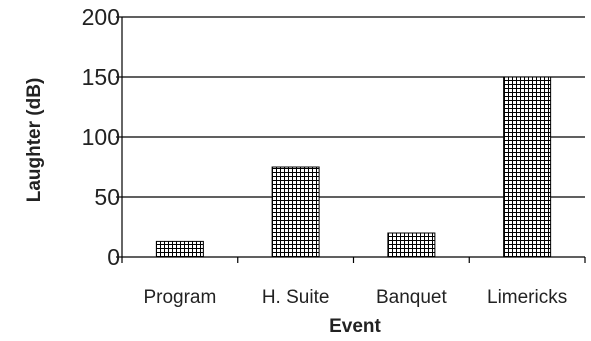  Describe the element at coordinates (353, 282) in the screenshot. I see `x-axis-ticks: Program H. Suite Banquet Limericks` at that location.